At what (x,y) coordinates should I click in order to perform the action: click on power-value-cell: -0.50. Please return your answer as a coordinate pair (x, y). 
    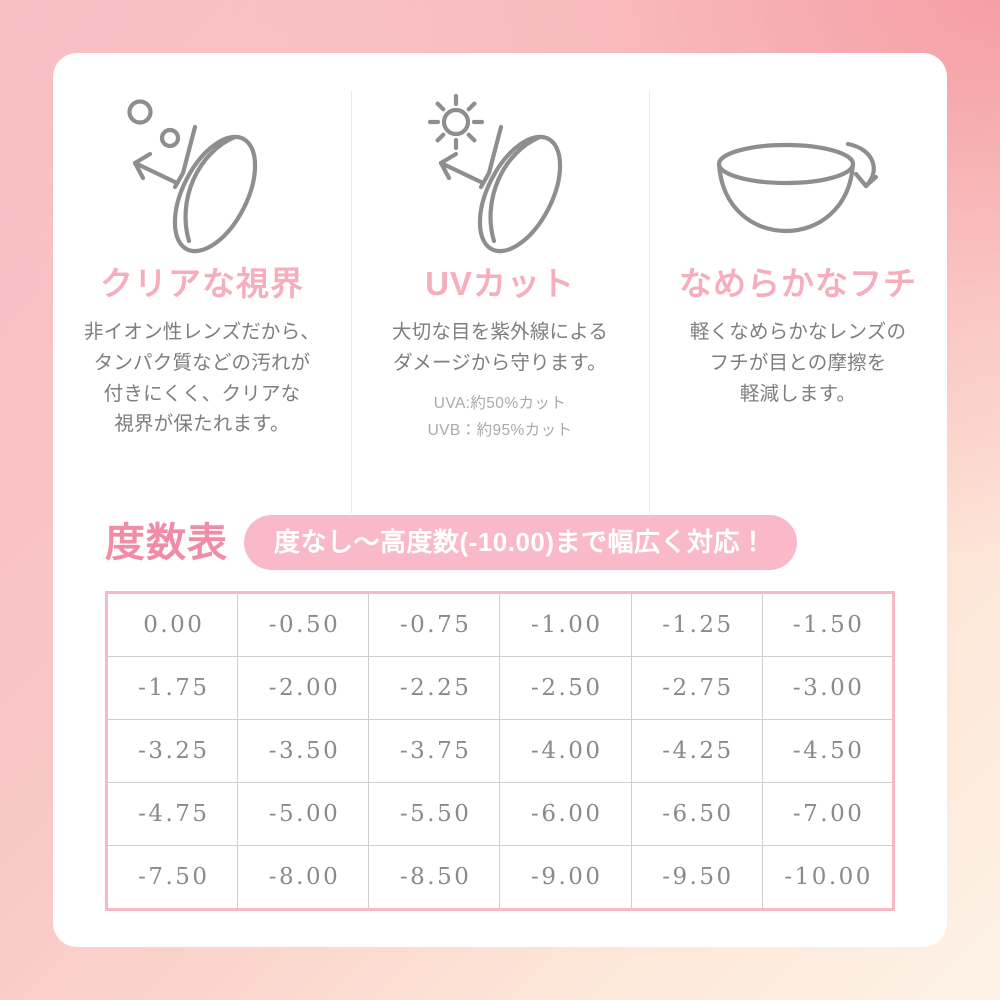
    Looking at the image, I should click on (303, 624).